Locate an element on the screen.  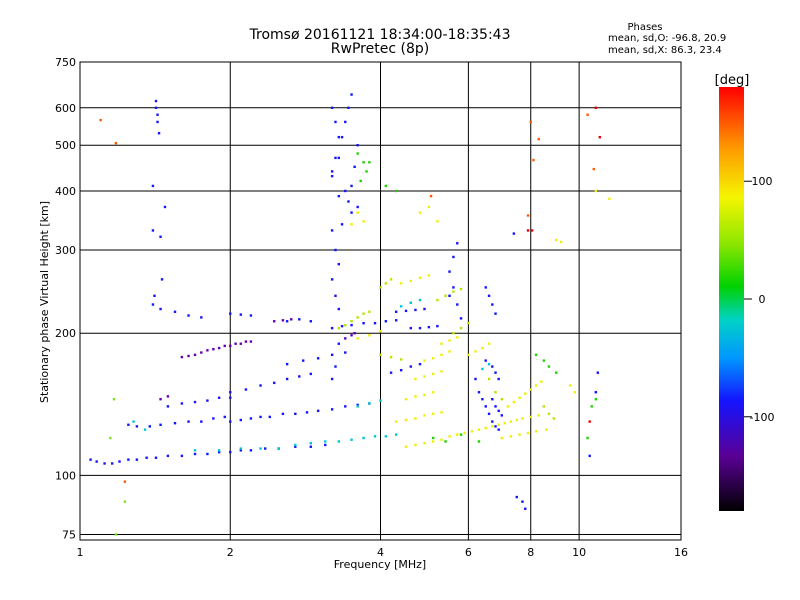
y-axis-label: Stationary phase Virtual Height [km] is located at coordinates (44, 302).